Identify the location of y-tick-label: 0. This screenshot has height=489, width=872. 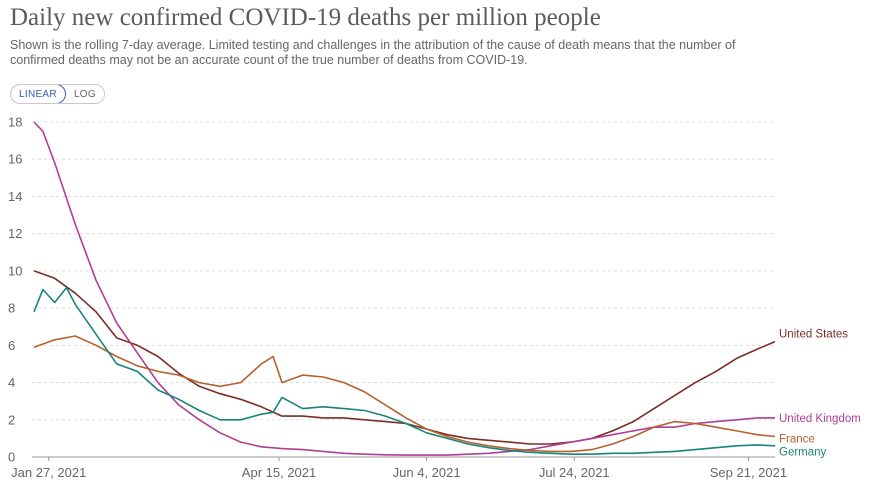
(11, 457).